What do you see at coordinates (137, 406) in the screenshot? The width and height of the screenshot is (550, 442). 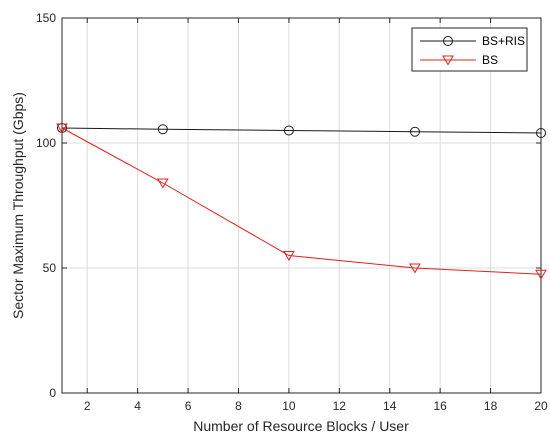 I see `x-tick-label: 4` at bounding box center [137, 406].